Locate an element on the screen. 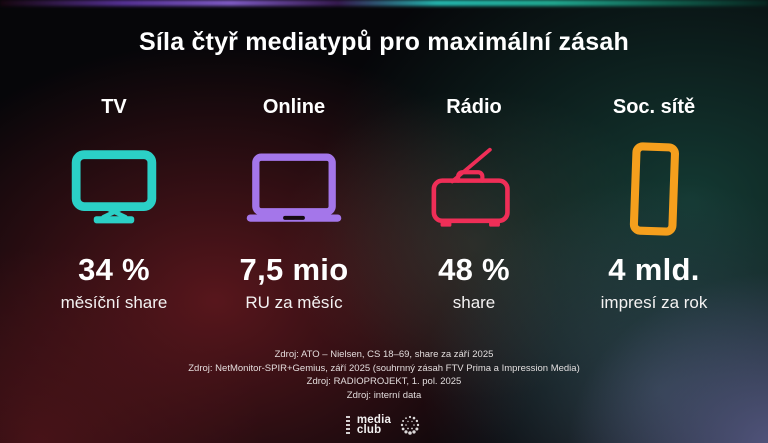  column-title-tv: TV is located at coordinates (114, 107).